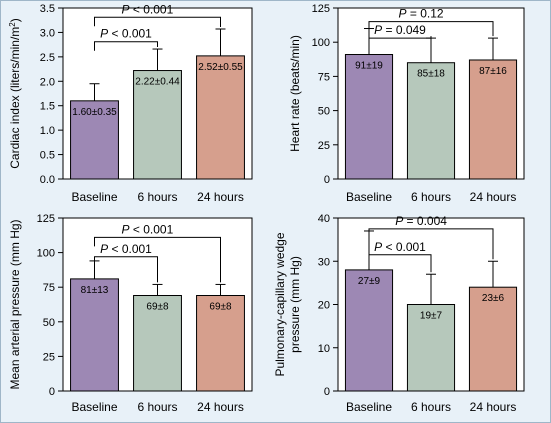 Image resolution: width=551 pixels, height=423 pixels. Describe the element at coordinates (94, 112) in the screenshot. I see `bar-value-label: 1.60±0.35` at that location.